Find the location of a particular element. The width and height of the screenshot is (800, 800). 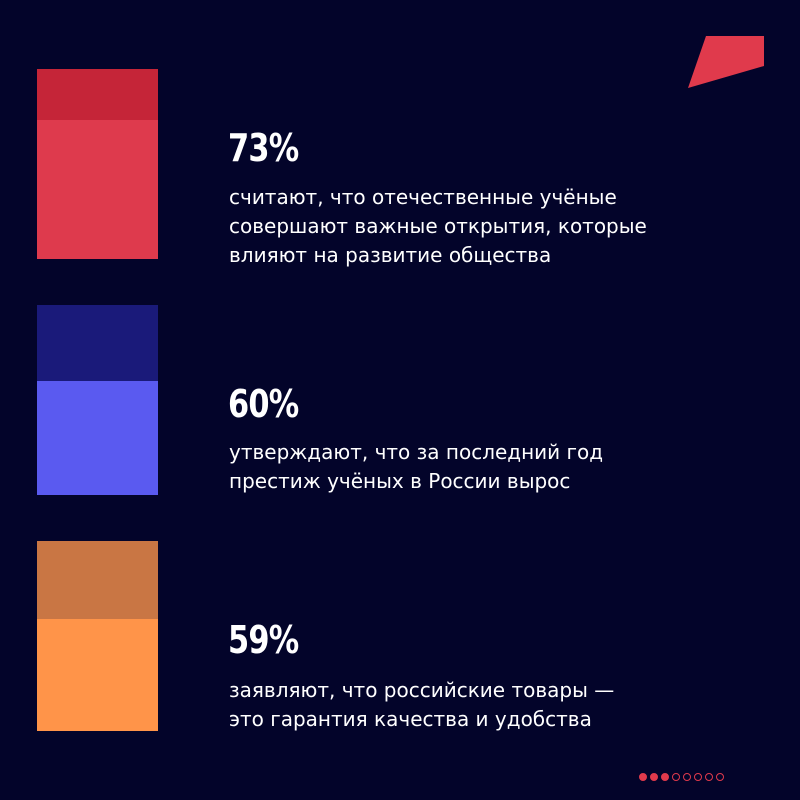

page-indicator is located at coordinates (681, 780).